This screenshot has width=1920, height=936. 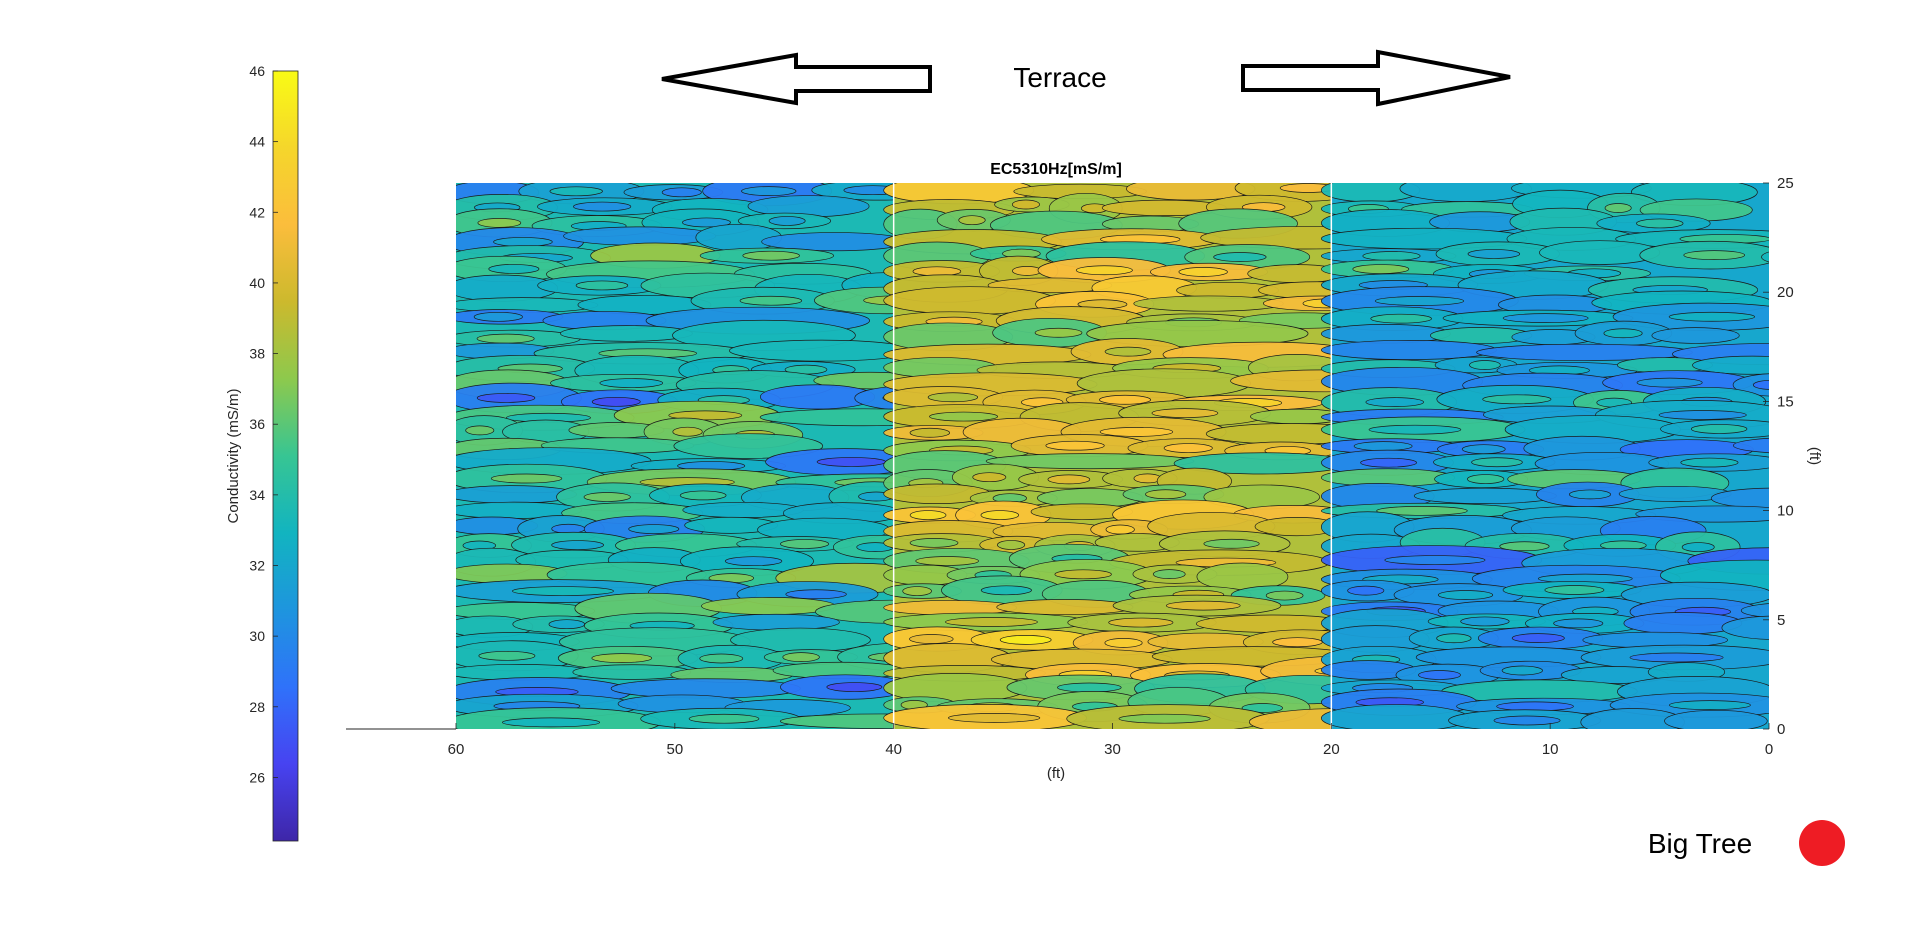 I want to click on terrace-label: Terrace, so click(x=1059, y=77).